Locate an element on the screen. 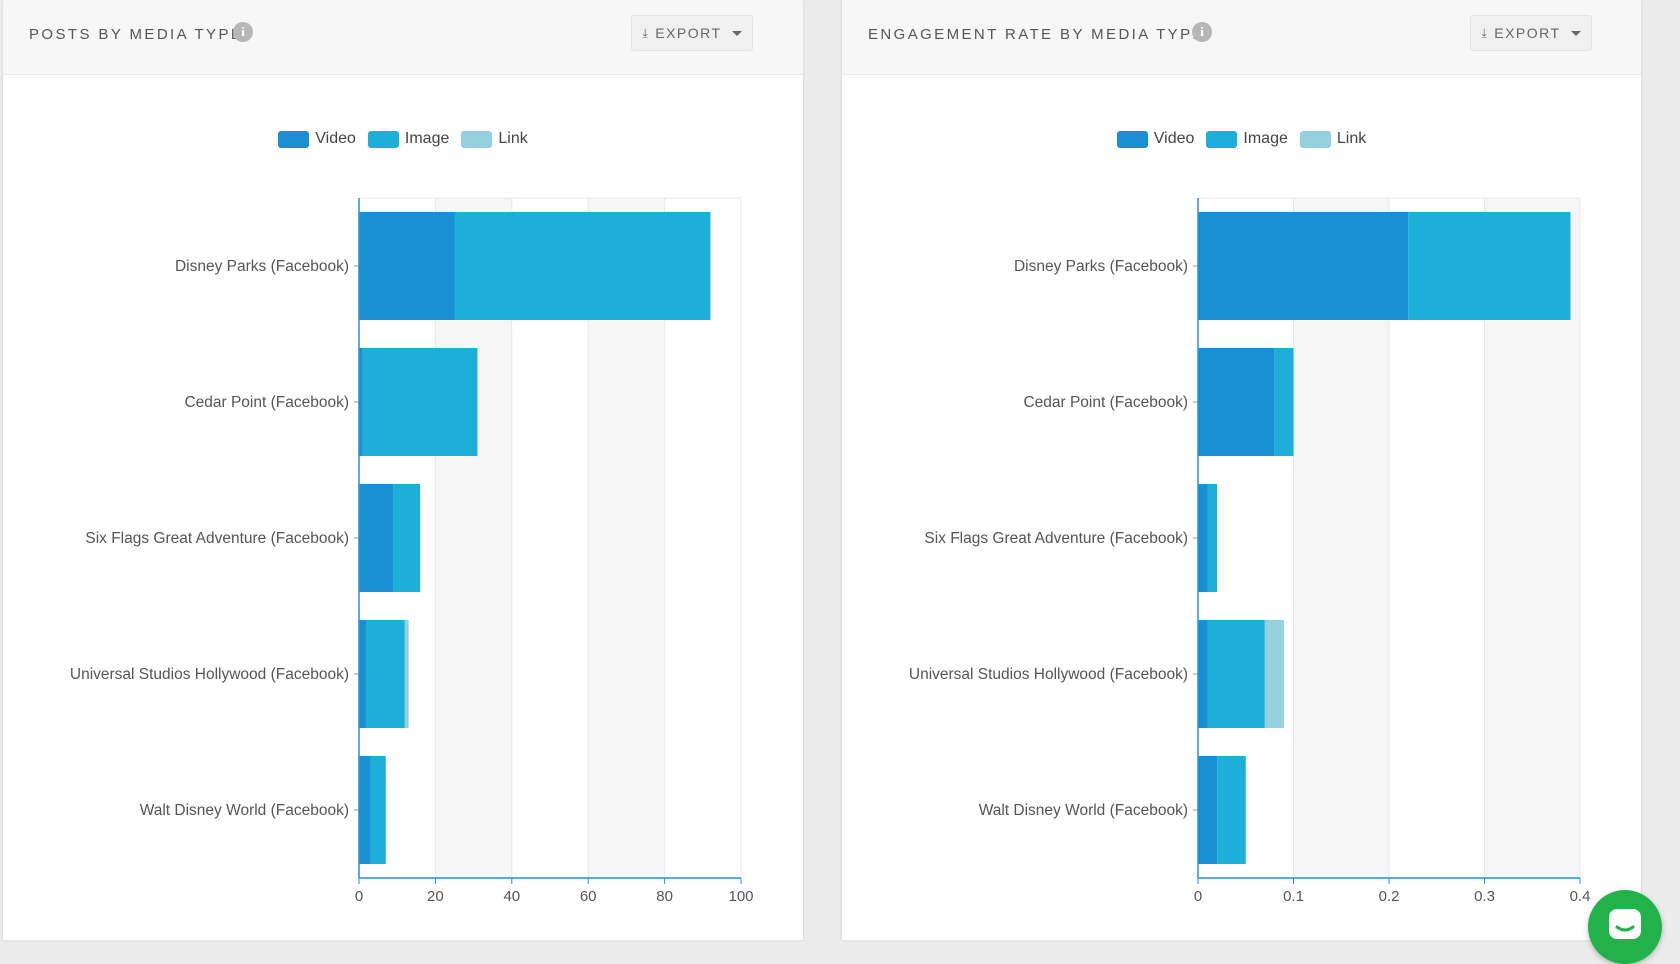 The height and width of the screenshot is (964, 1680). x-tick-label: 0.4 is located at coordinates (1580, 896).